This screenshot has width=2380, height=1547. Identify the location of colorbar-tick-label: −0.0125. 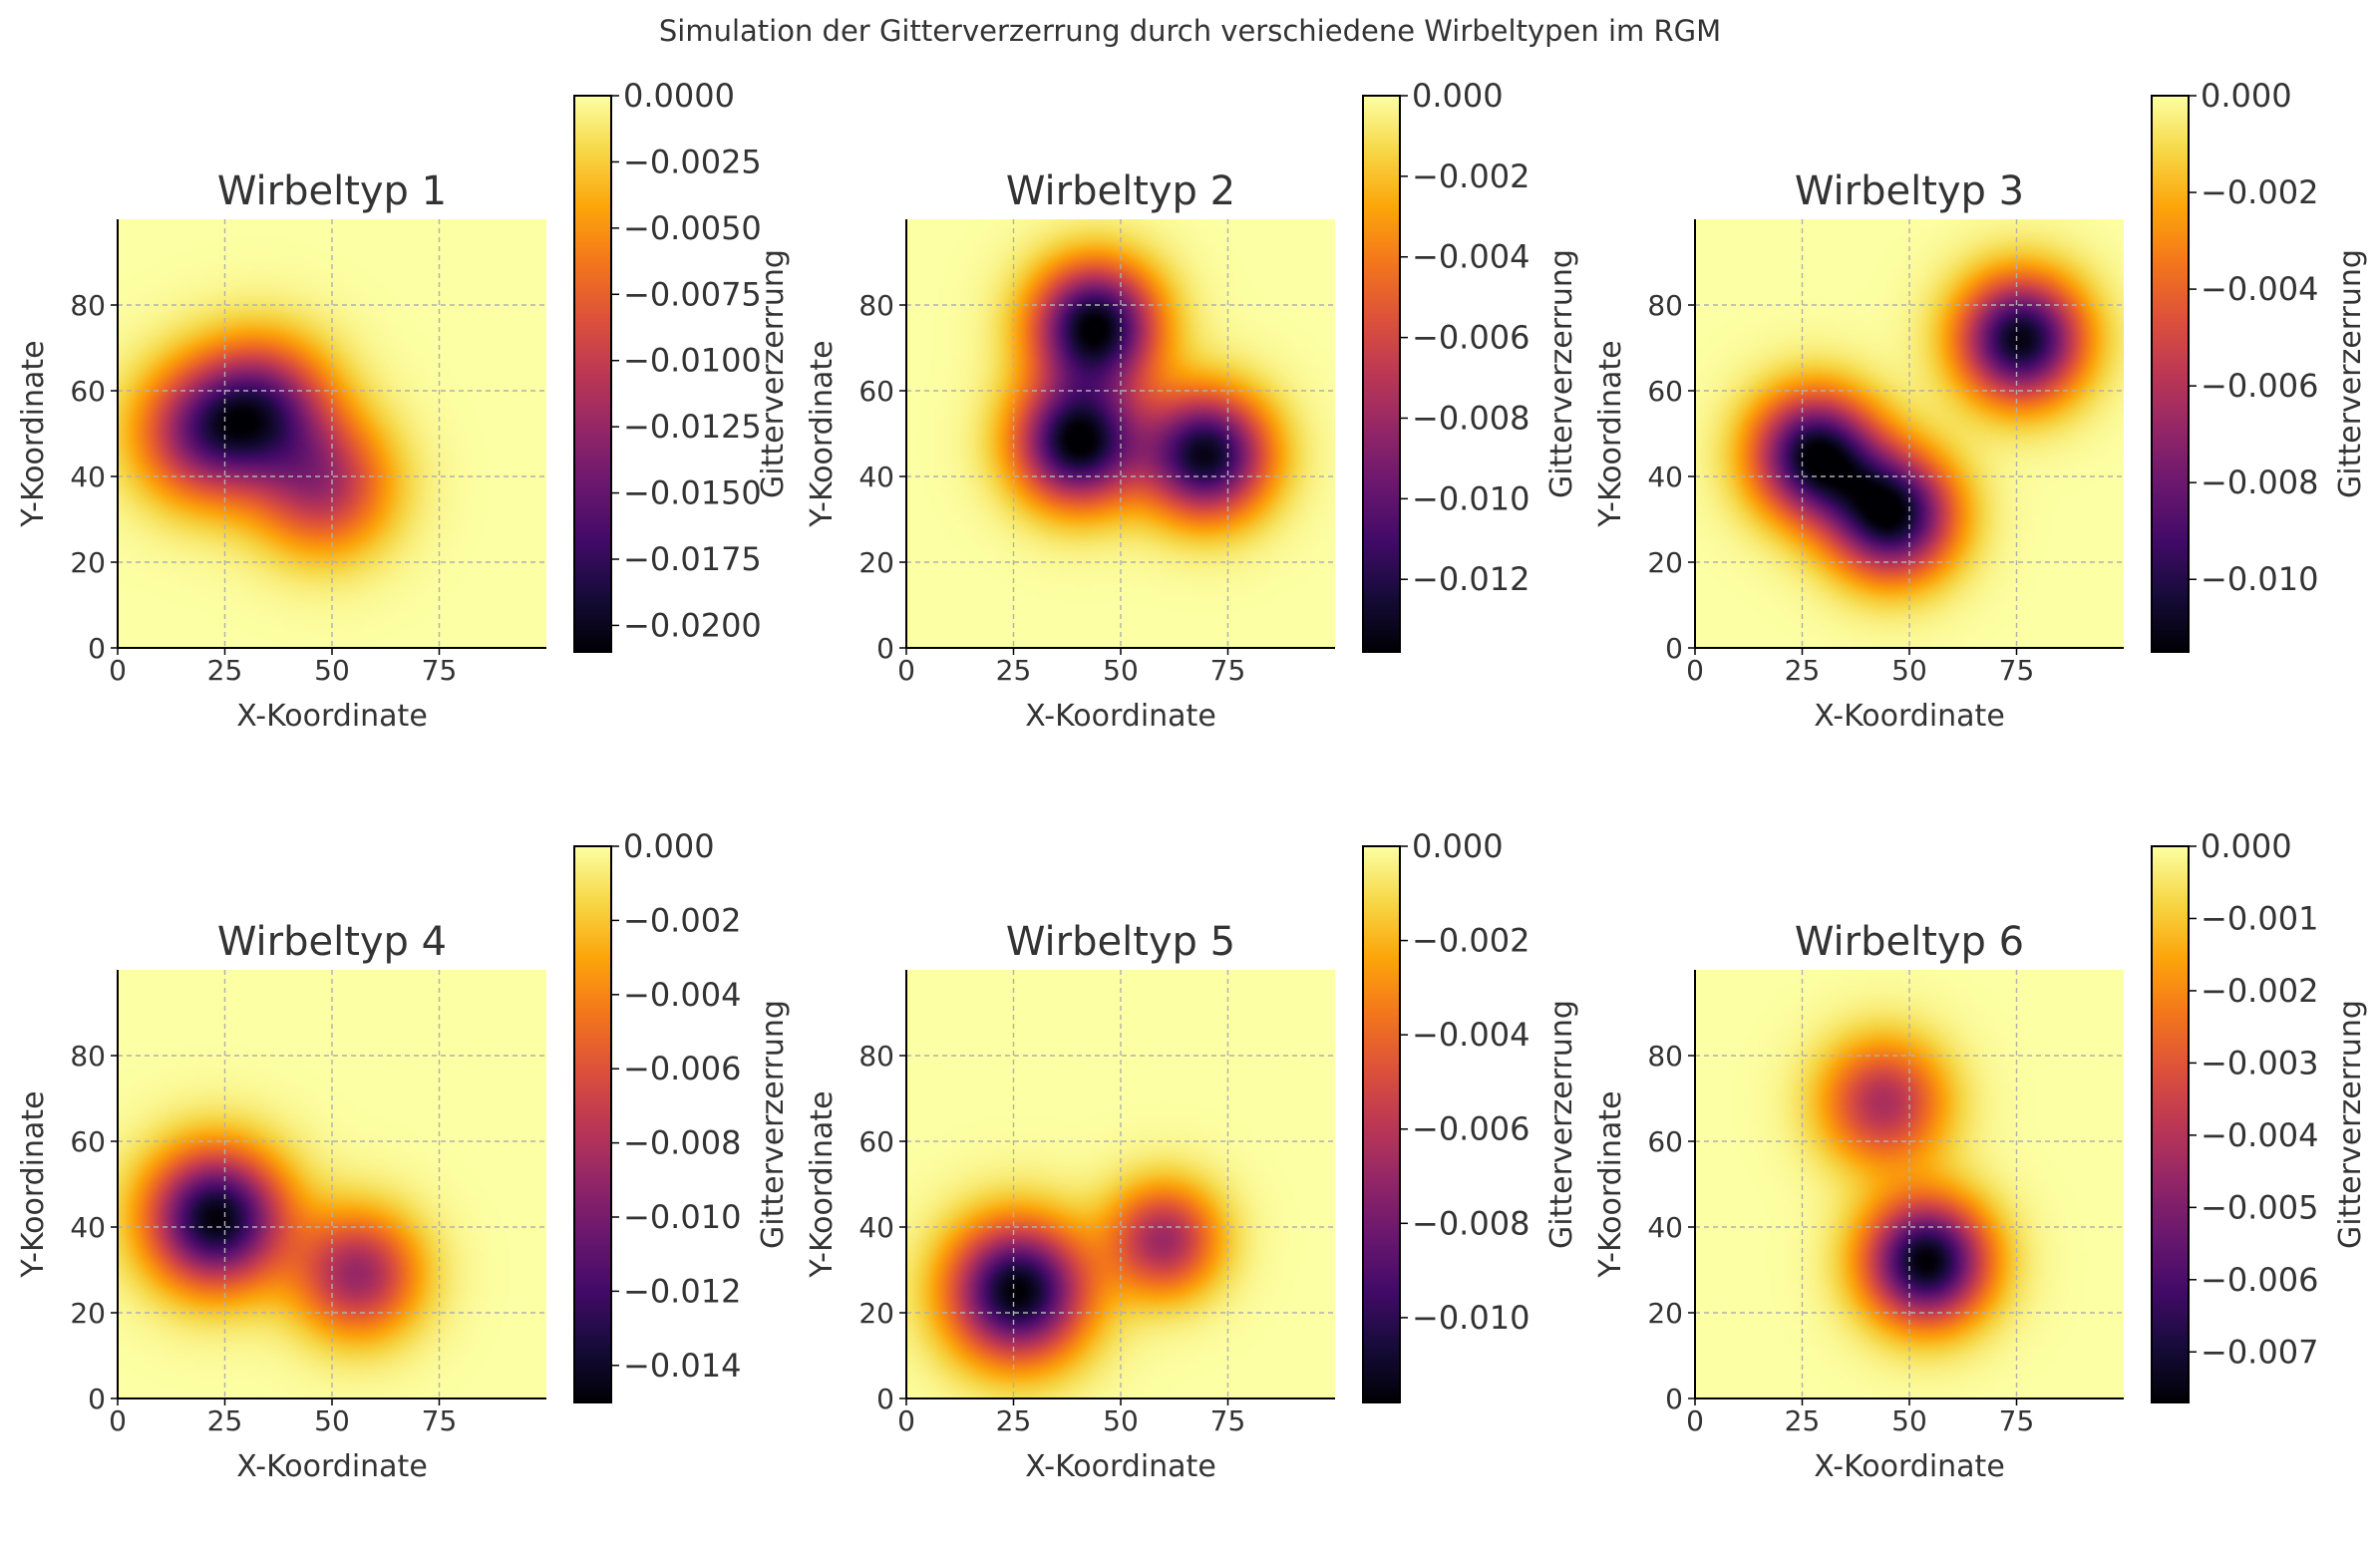
(692, 427).